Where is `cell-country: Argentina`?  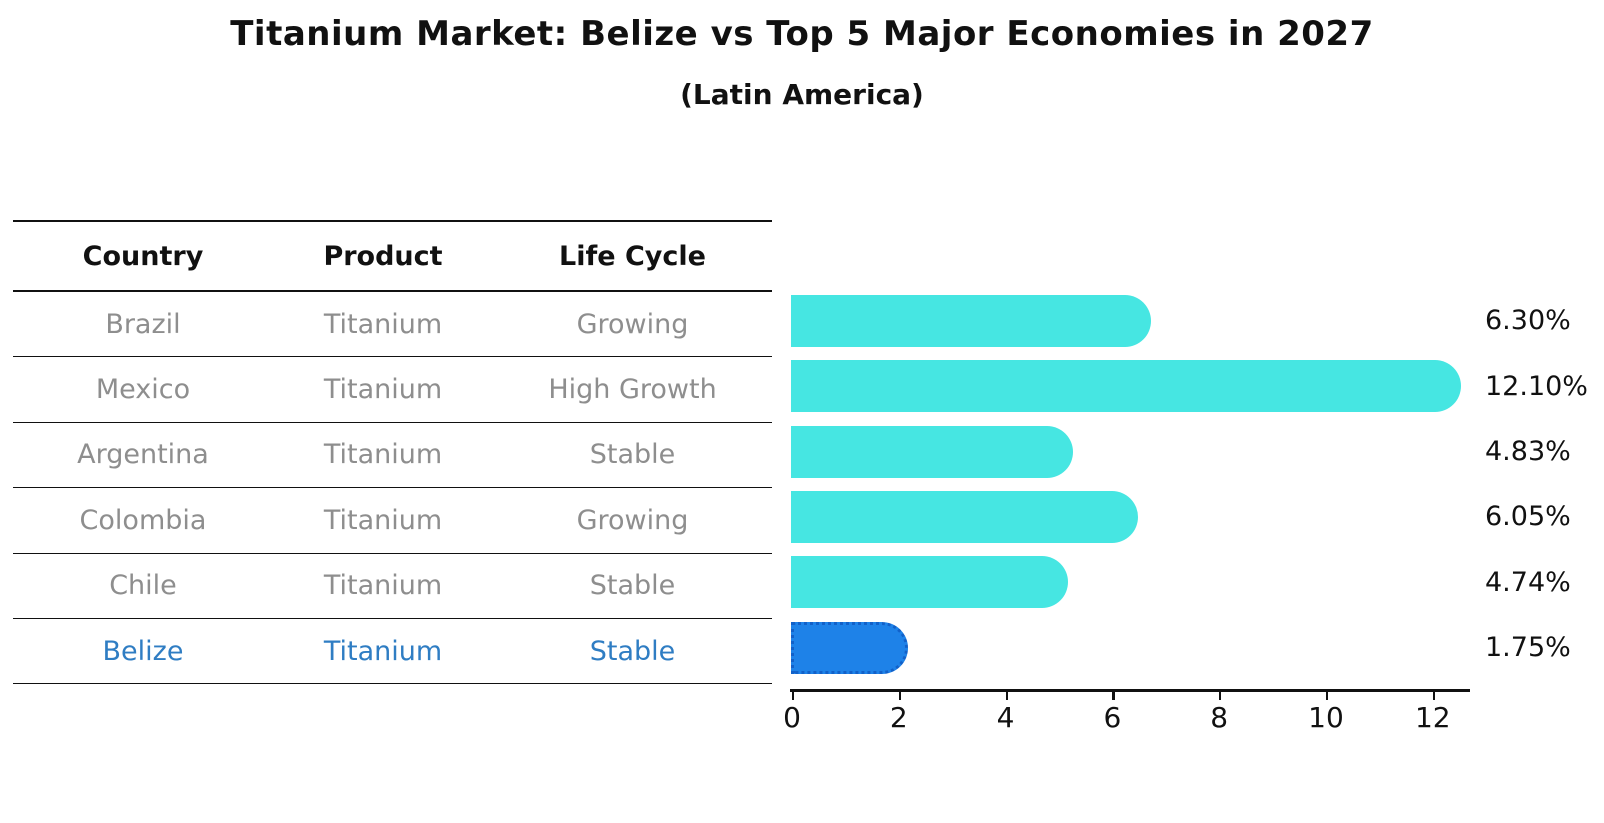 cell-country: Argentina is located at coordinates (143, 455).